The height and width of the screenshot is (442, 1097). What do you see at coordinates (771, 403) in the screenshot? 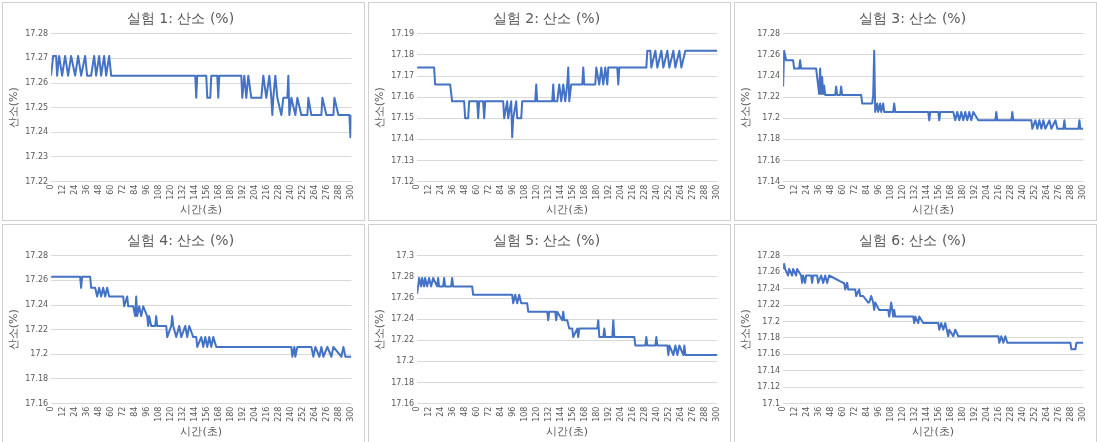
I see `y-tick-label: 17.1` at bounding box center [771, 403].